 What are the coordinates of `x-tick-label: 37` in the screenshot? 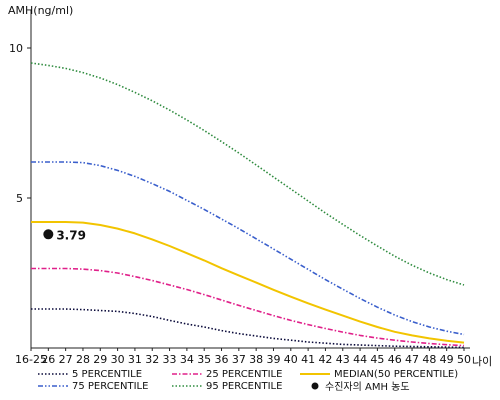 It's located at (239, 359).